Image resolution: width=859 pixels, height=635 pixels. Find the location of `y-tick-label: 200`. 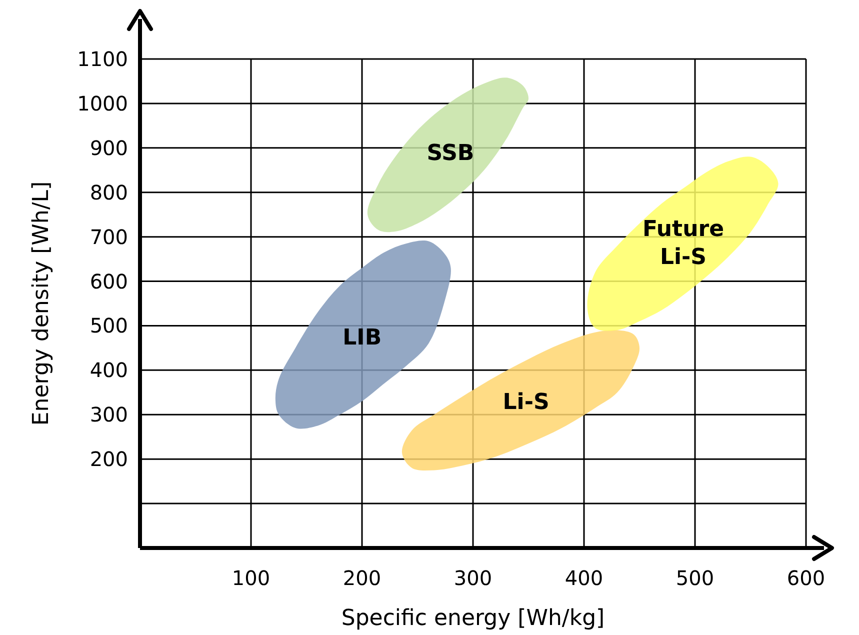

y-tick-label: 200 is located at coordinates (109, 459).